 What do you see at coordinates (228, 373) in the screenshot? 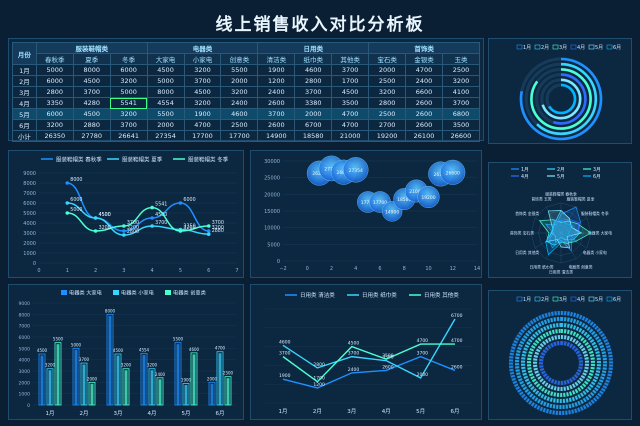
I see `data-label: 2500` at bounding box center [228, 373].